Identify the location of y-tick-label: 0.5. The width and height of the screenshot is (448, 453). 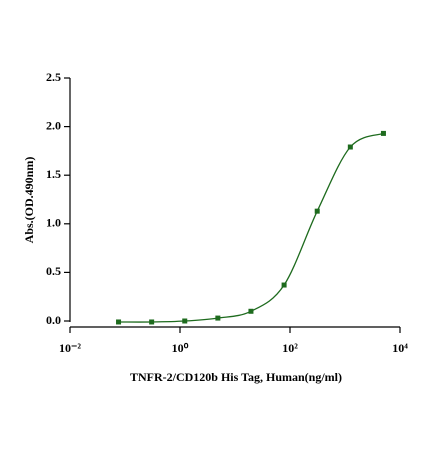
(53, 271).